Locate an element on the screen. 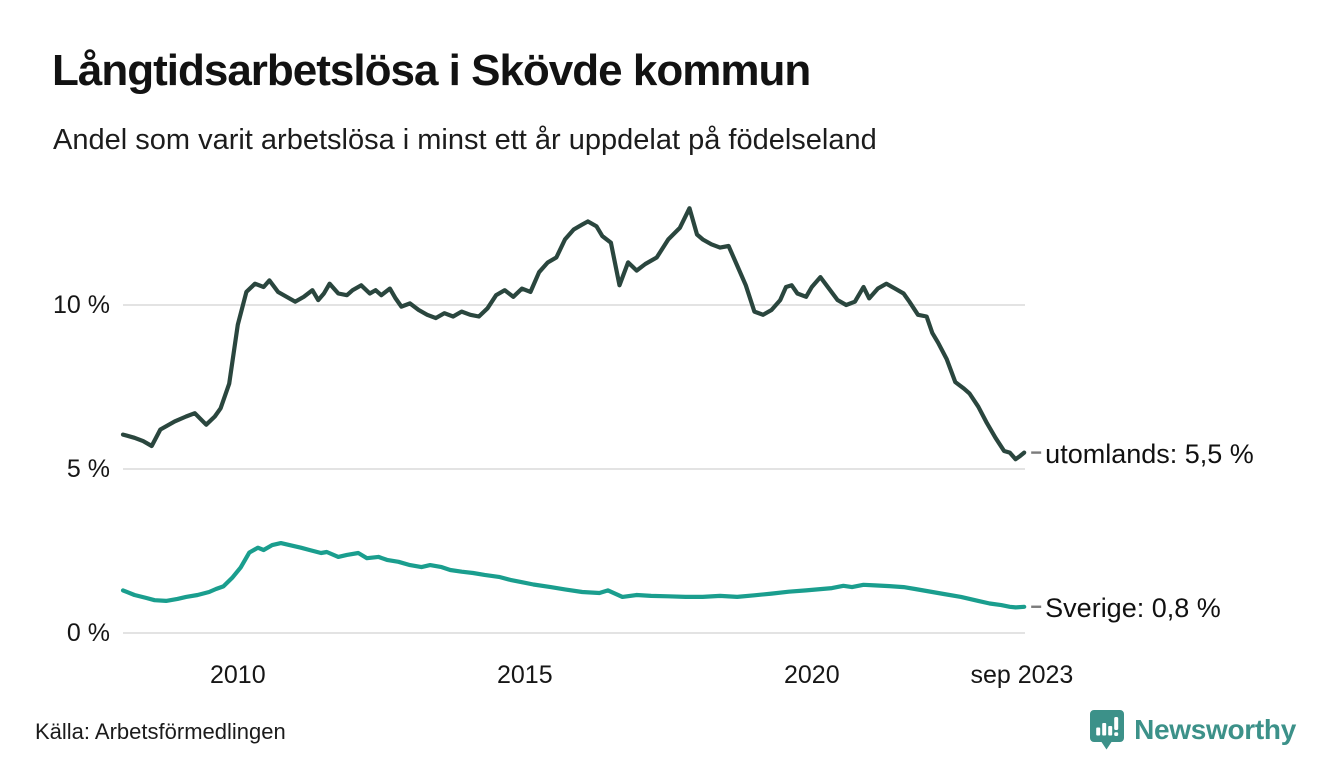 The height and width of the screenshot is (780, 1340). newsworthy-bubble-chart-icon is located at coordinates (1107, 730).